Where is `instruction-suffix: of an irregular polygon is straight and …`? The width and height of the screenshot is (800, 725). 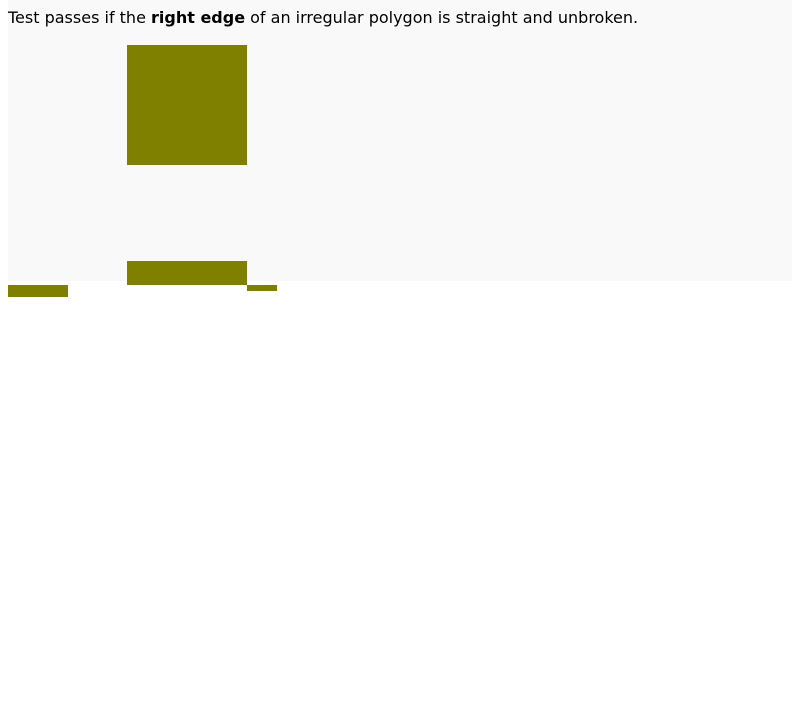 instruction-suffix: of an irregular polygon is straight and … is located at coordinates (442, 17).